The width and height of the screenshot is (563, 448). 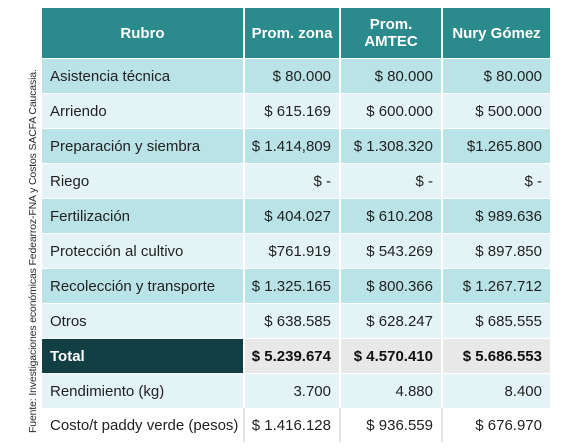 I want to click on cell-nury-gomez: $ 1.267.712, so click(x=496, y=286).